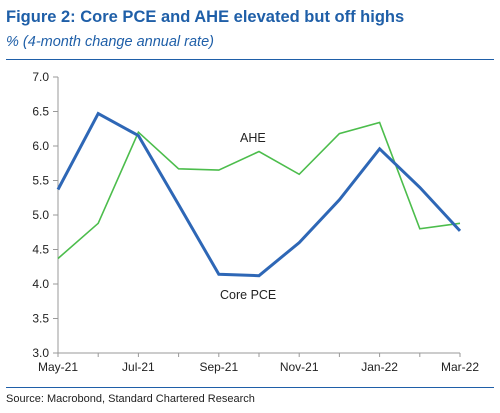  Describe the element at coordinates (250, 59) in the screenshot. I see `title-divider` at that location.